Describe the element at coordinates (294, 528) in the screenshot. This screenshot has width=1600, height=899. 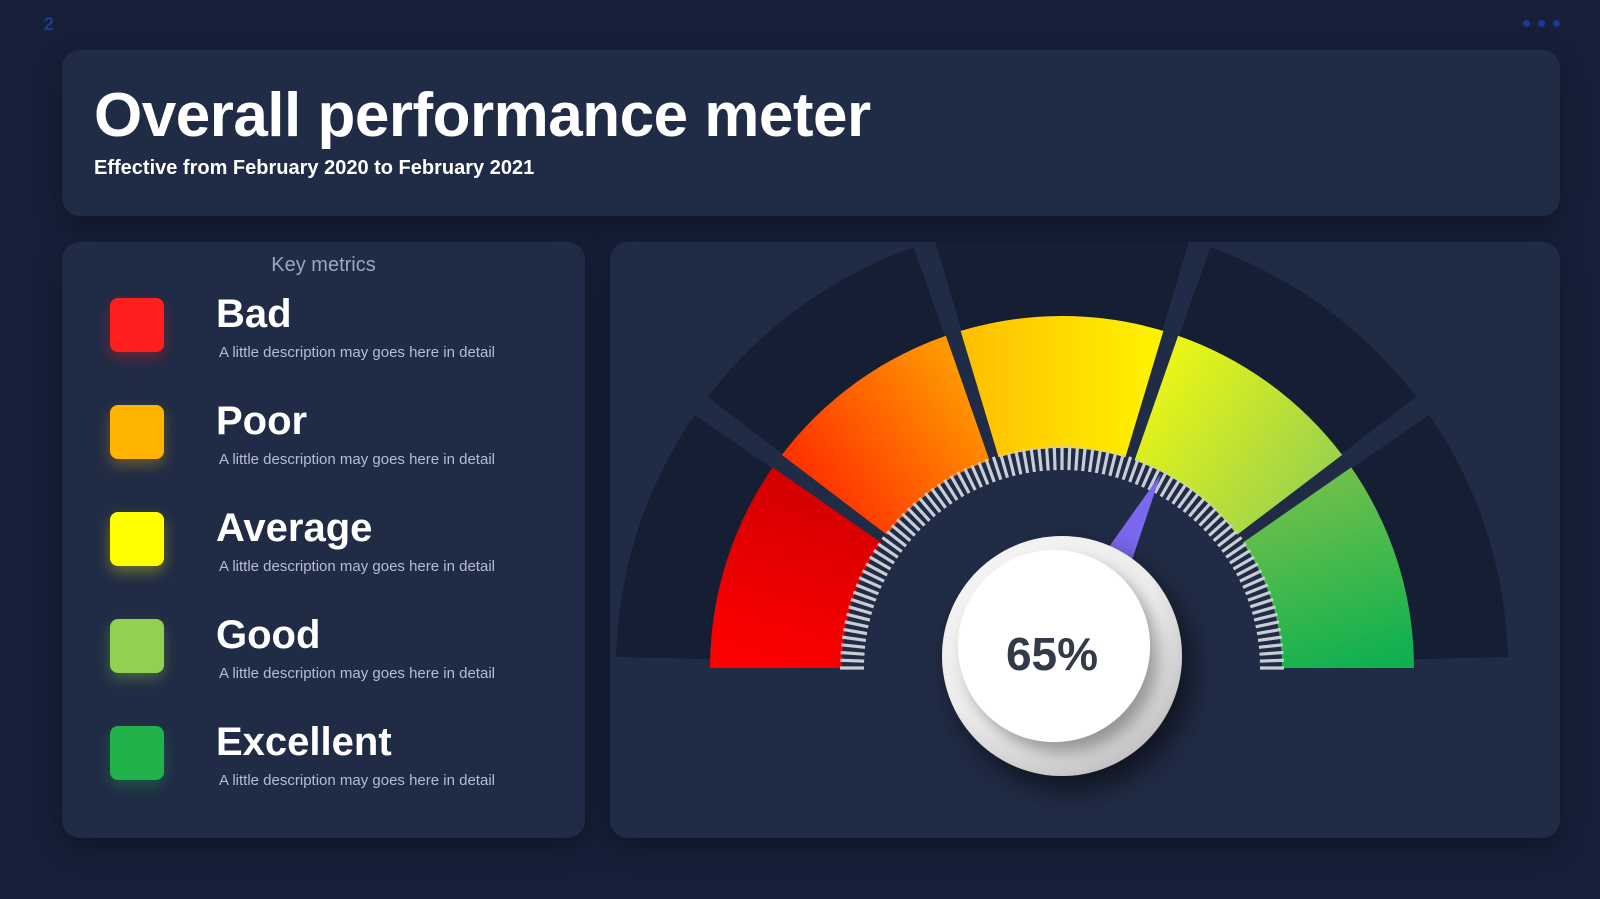
I see `metric-label-average: Average` at that location.